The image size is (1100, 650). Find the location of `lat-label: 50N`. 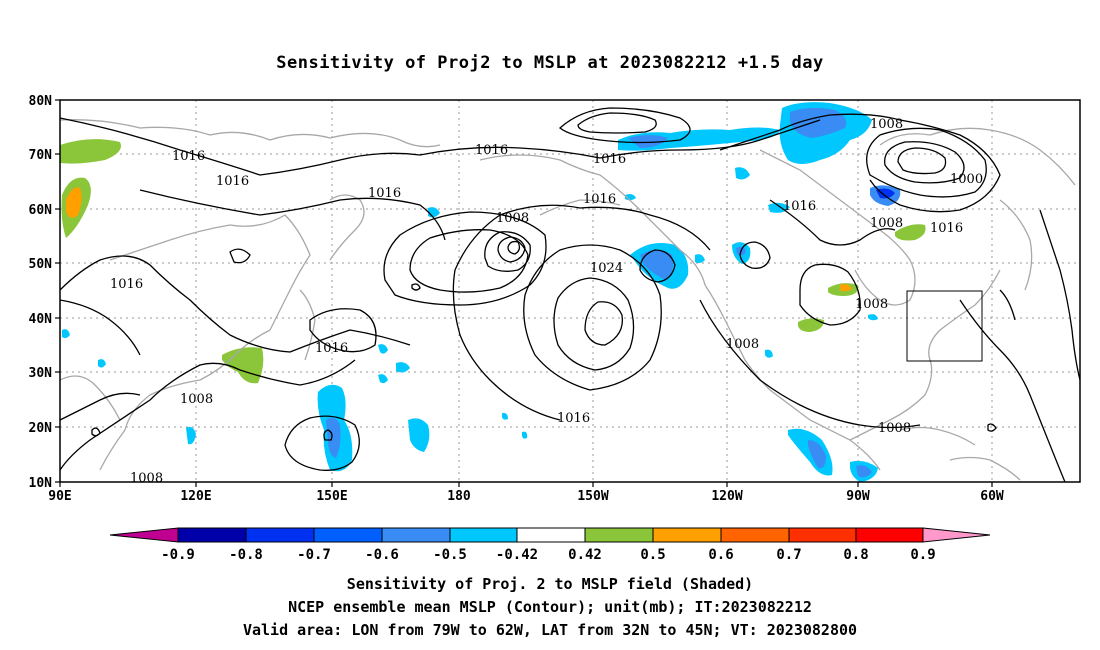

lat-label: 50N is located at coordinates (41, 264).